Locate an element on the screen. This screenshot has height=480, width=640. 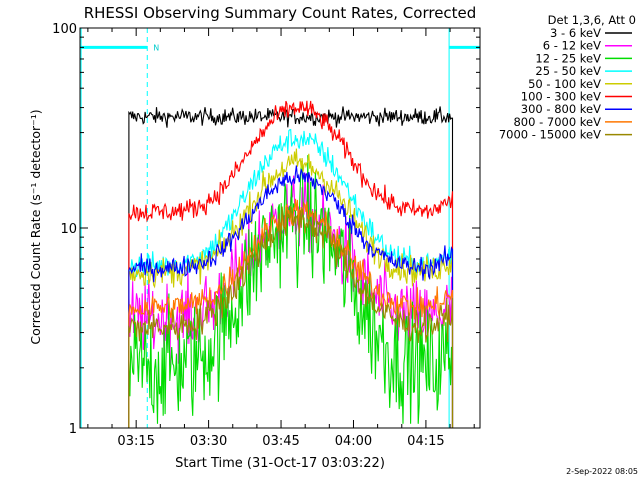
y-tick-label: 100 is located at coordinates (64, 29).